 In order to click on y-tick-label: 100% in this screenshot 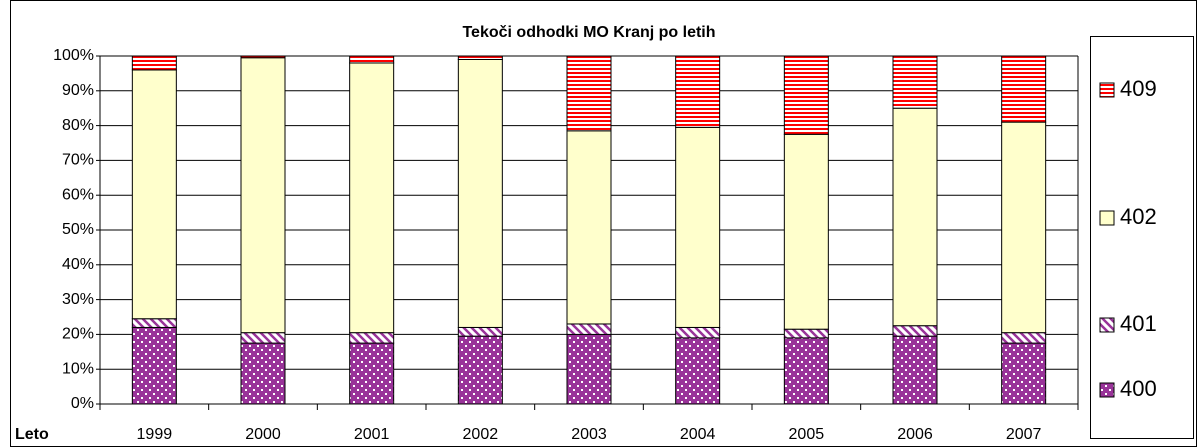, I will do `click(73, 55)`.